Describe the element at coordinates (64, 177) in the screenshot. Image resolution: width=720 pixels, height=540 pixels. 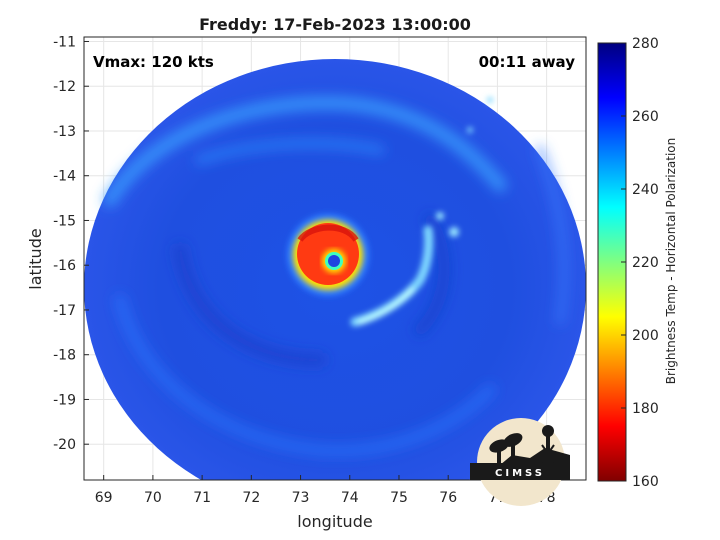
I see `y-tick-label: -14` at that location.